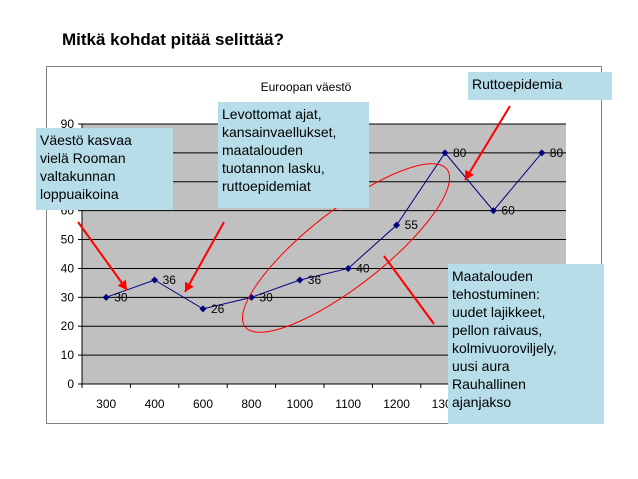 This screenshot has height=479, width=638. I want to click on growth-period-ellipse, so click(346, 248).